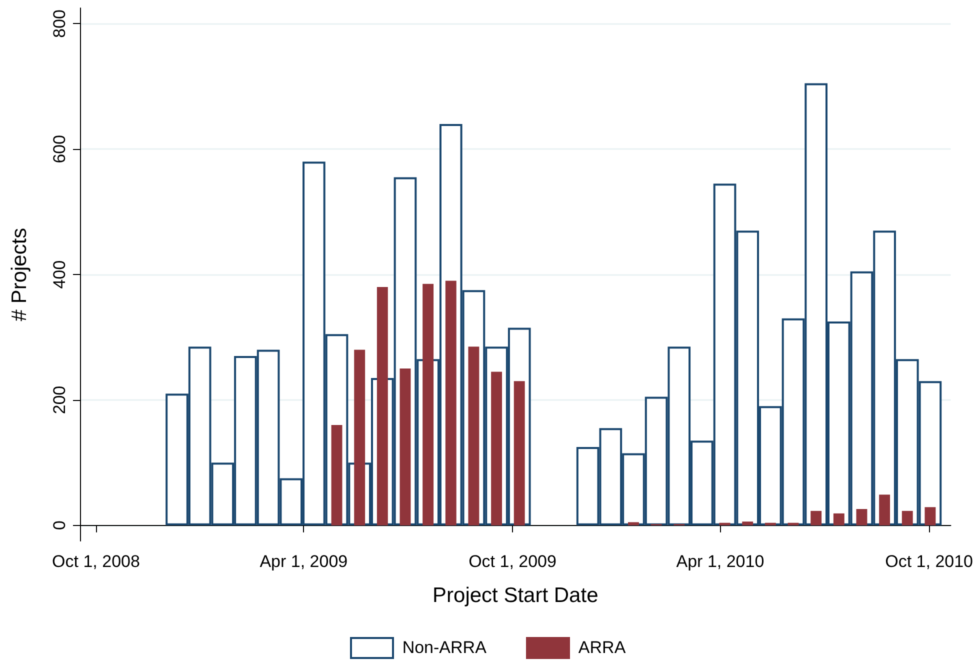 This screenshot has width=976, height=665. Describe the element at coordinates (59, 149) in the screenshot. I see `y-tick-label: 600` at that location.